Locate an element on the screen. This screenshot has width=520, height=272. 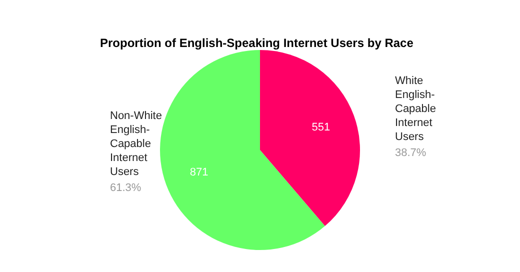
data-label: 871 is located at coordinates (199, 172).